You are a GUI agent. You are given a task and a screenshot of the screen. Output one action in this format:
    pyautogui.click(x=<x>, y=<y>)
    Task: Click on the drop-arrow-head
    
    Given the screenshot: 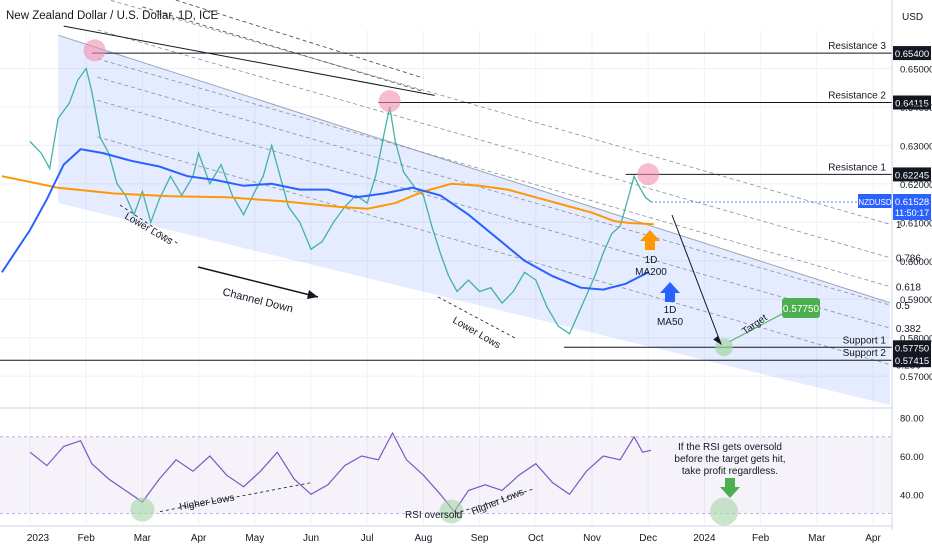 What is the action you would take?
    pyautogui.click(x=717, y=340)
    